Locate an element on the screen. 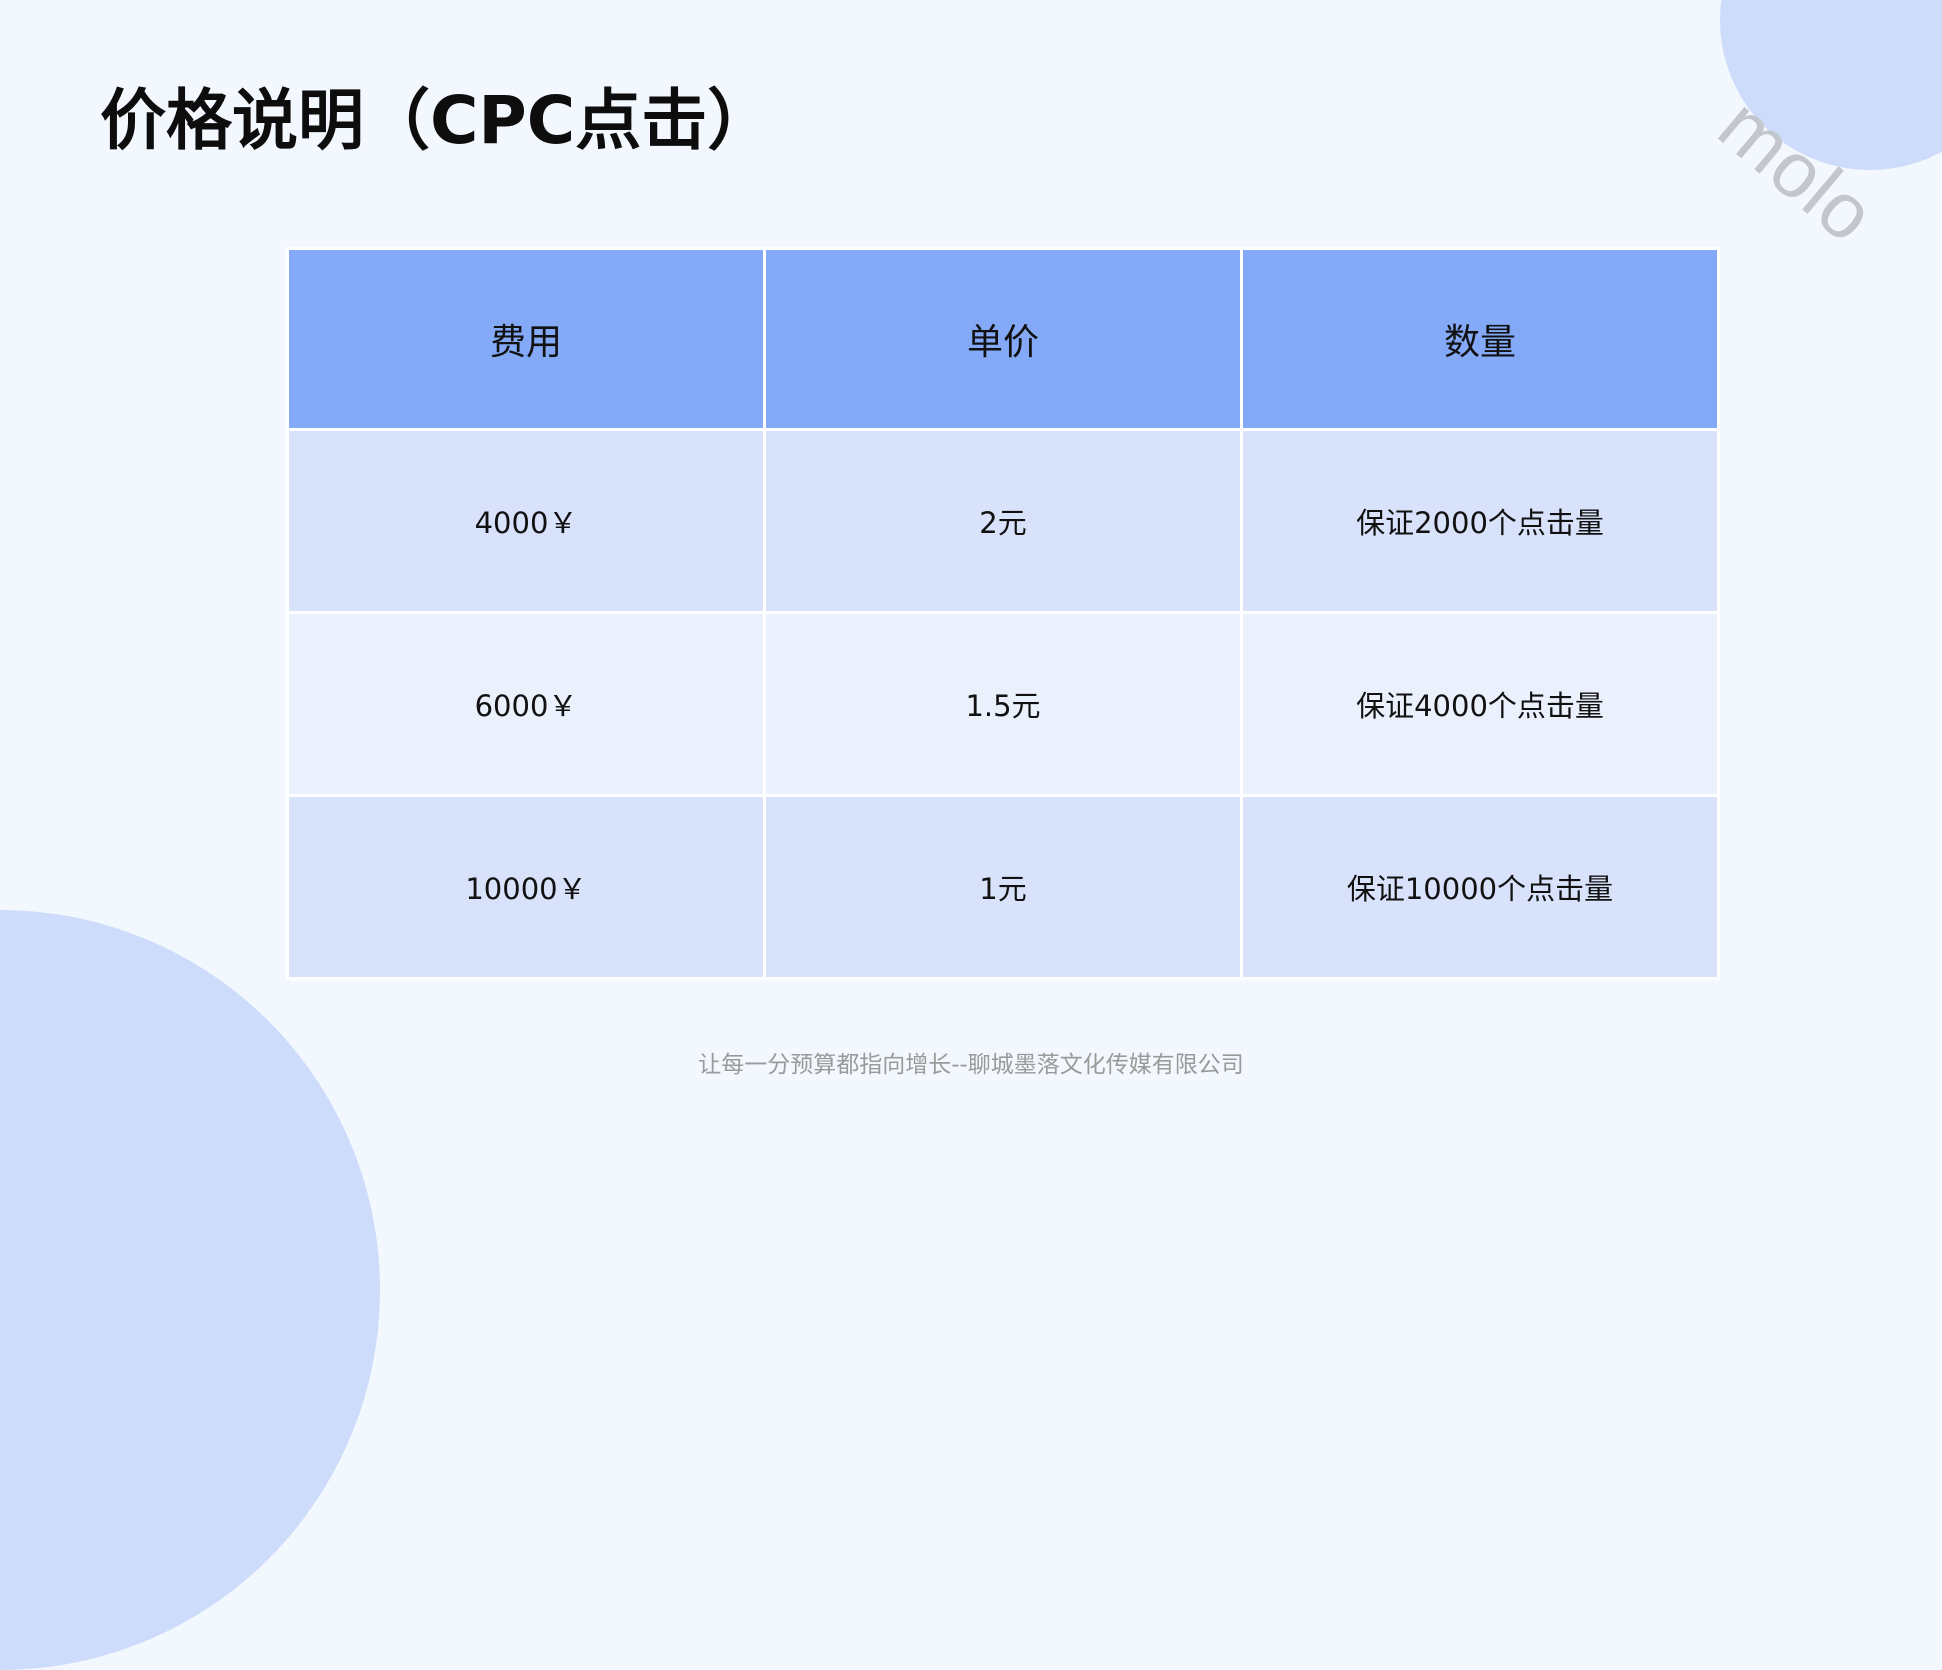 The height and width of the screenshot is (1670, 1942). page-title: 价格说明（CPC点击） is located at coordinates (437, 120).